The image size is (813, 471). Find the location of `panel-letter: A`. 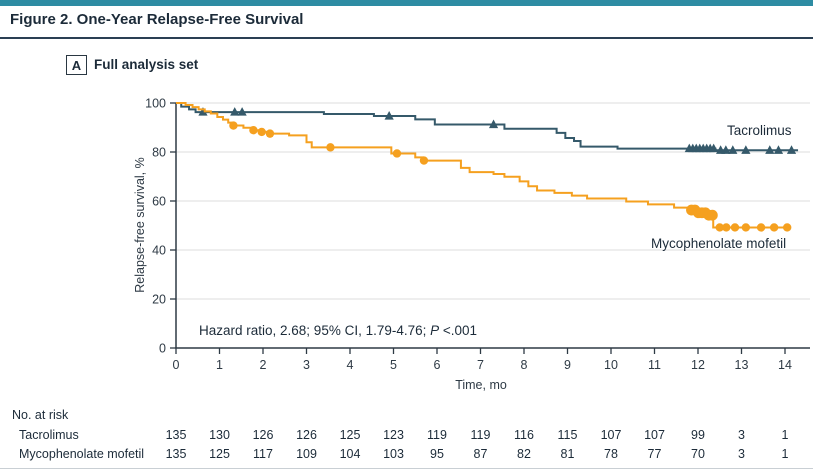

panel-letter: A is located at coordinates (76, 65).